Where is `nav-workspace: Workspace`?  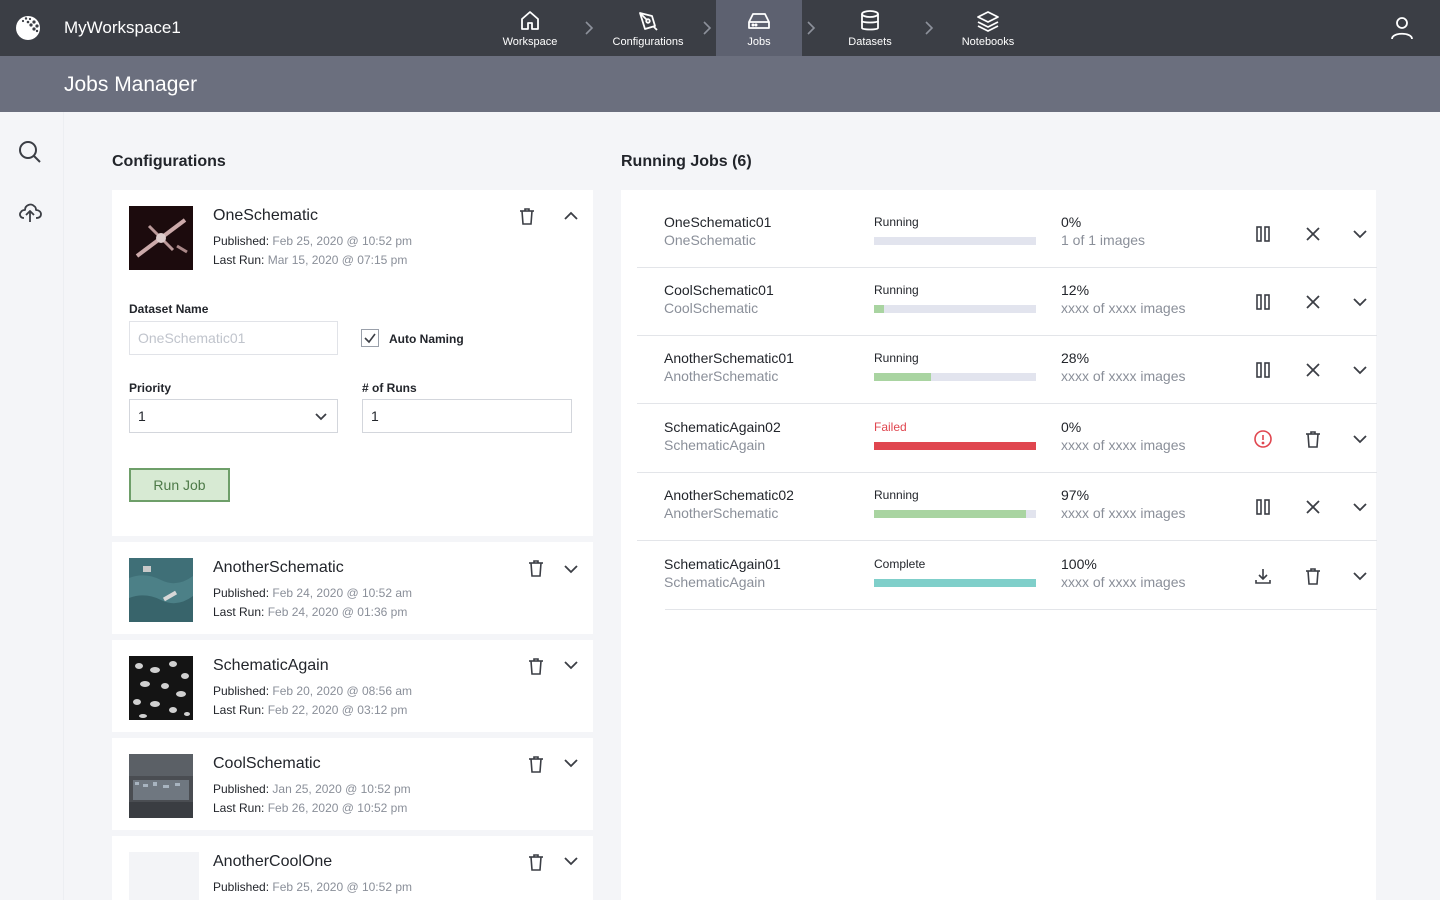
nav-workspace: Workspace is located at coordinates (530, 28).